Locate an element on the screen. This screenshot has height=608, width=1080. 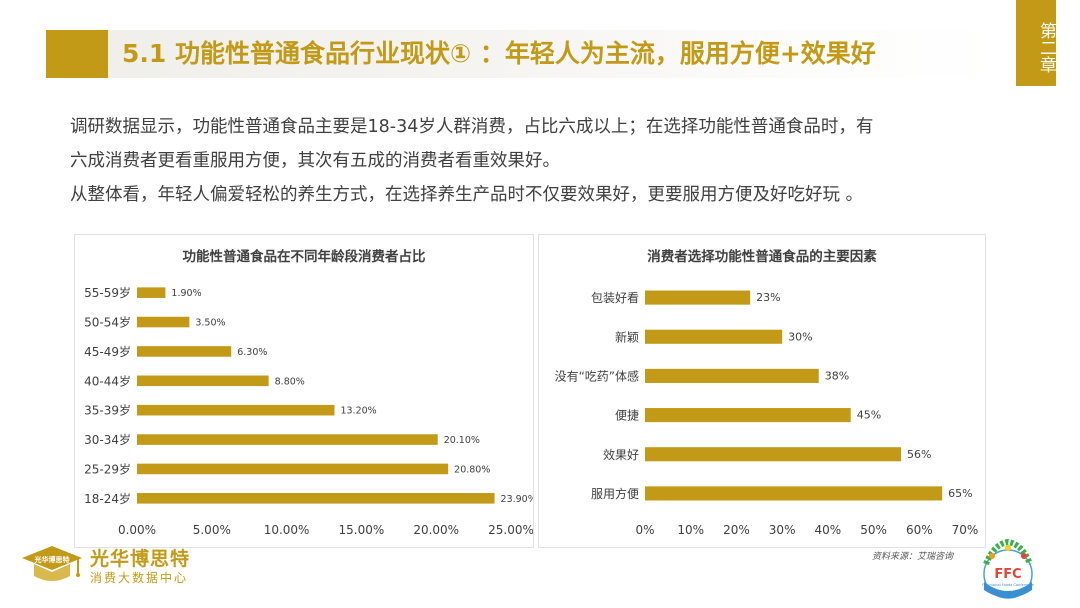
ffc-text: FFC is located at coordinates (1007, 574).